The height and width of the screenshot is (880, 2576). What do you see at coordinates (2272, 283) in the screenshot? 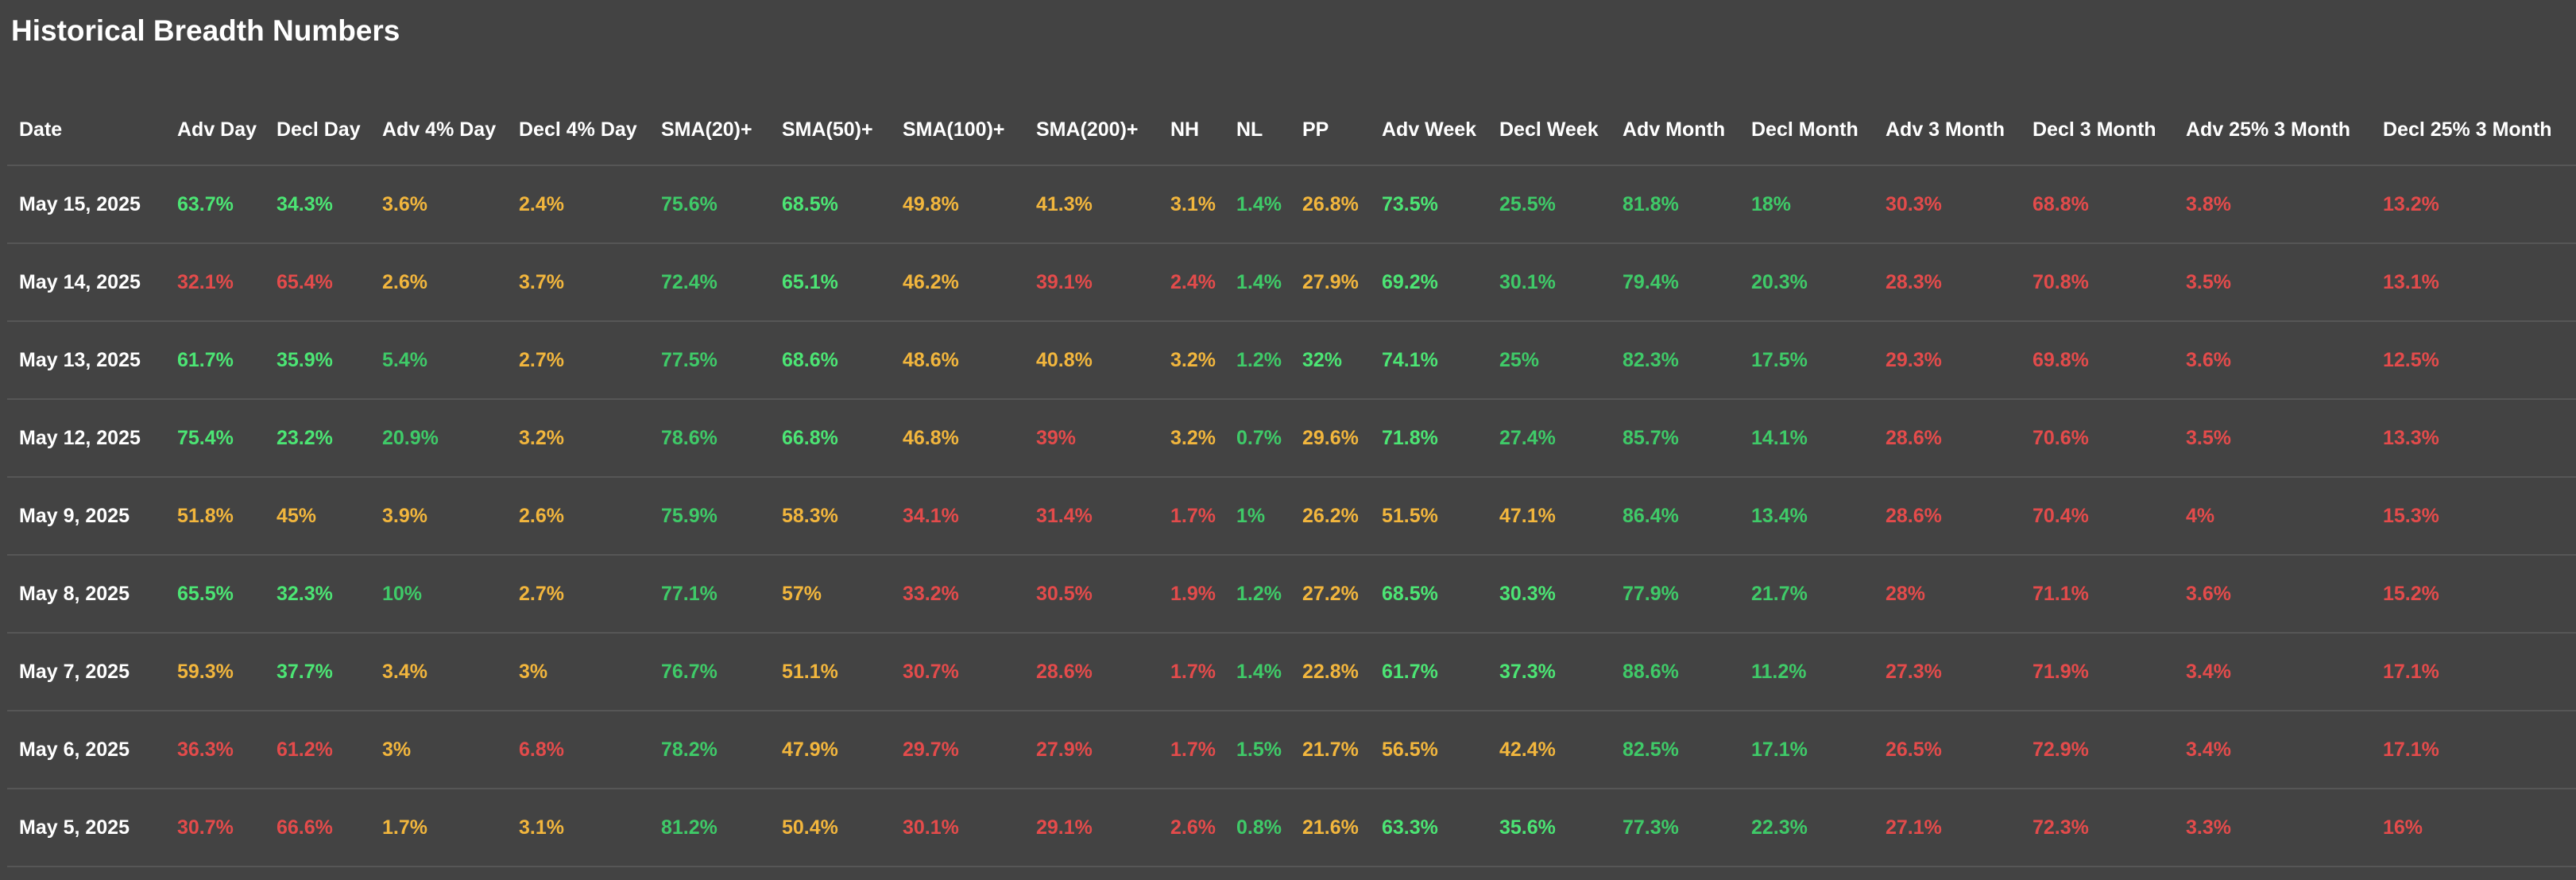
I see `value-cell: 3.5%` at bounding box center [2272, 283].